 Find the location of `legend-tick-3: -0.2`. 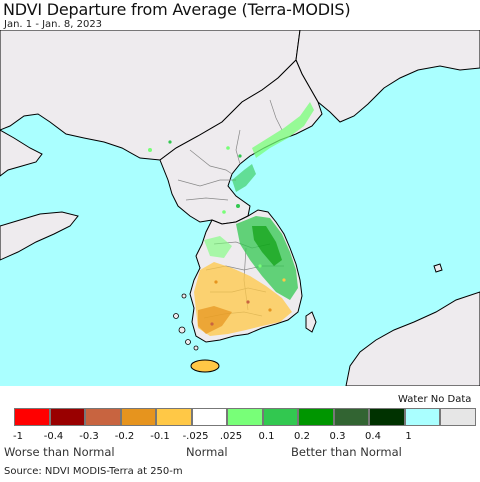

legend-tick-3: -0.2 is located at coordinates (124, 436).